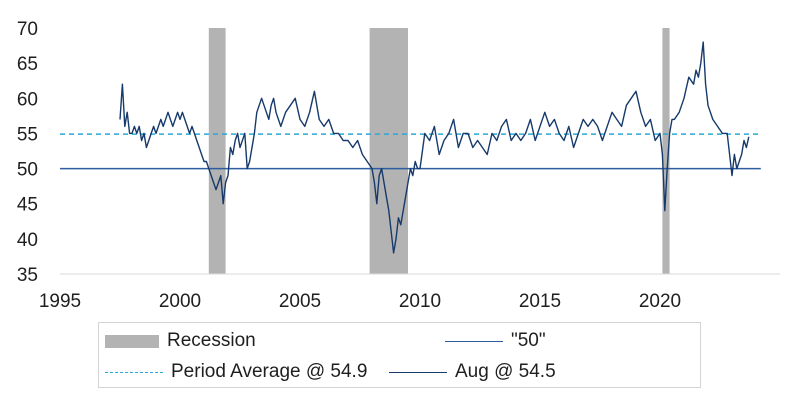 The height and width of the screenshot is (400, 800). Describe the element at coordinates (474, 341) in the screenshot. I see `legend-swatch-fifty` at that location.